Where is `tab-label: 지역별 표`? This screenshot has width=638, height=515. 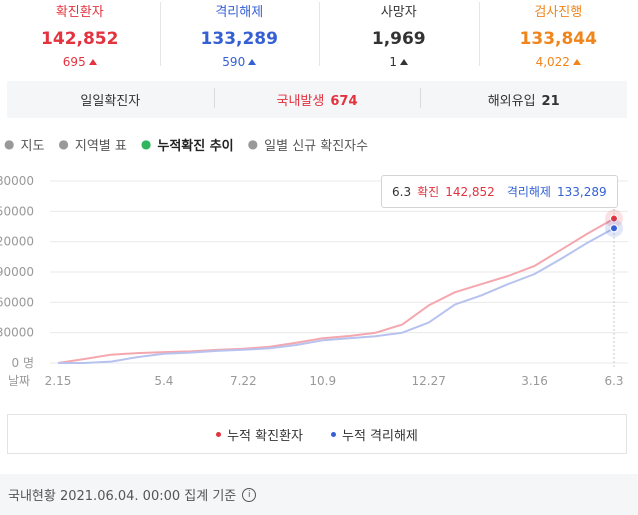
tab-label: 지역별 표 is located at coordinates (100, 146).